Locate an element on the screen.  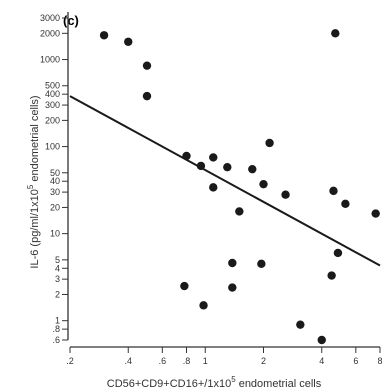
y-tick-label: 200 is located at coordinates (52, 120).